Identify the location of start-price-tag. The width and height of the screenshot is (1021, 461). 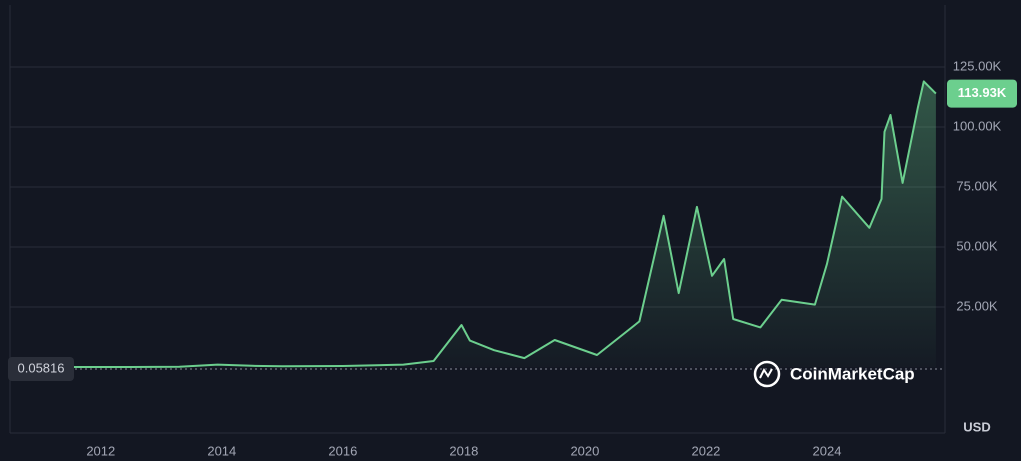
(41, 368).